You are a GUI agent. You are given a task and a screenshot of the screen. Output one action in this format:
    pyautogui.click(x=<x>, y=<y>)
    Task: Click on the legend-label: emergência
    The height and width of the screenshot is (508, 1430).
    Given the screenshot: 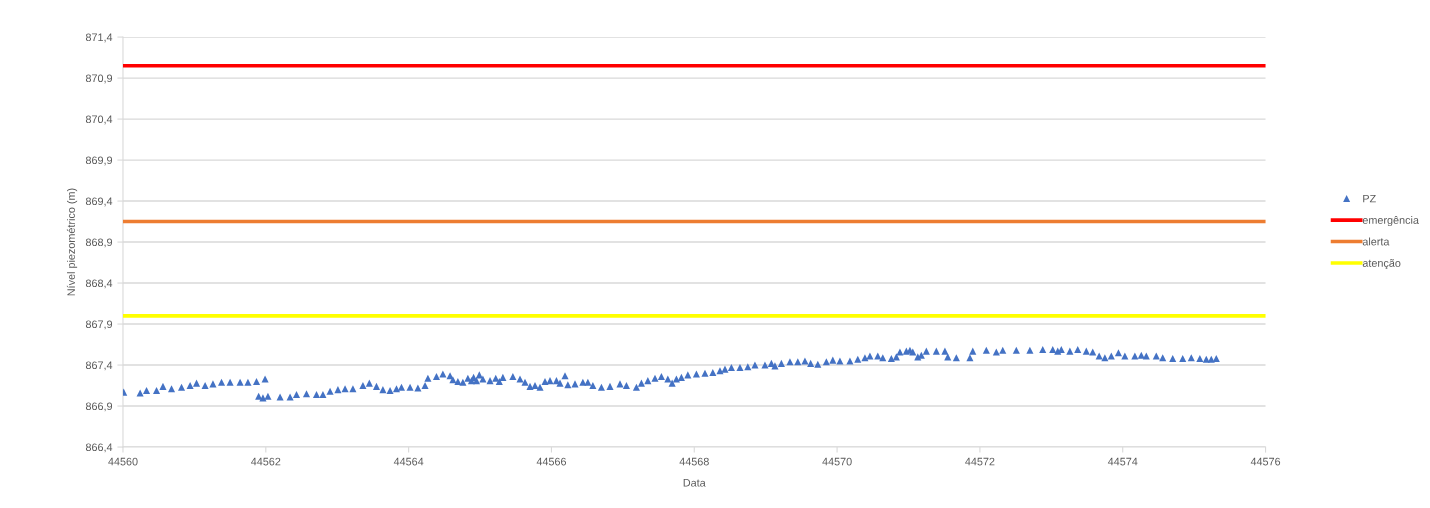 What is the action you would take?
    pyautogui.click(x=1390, y=221)
    